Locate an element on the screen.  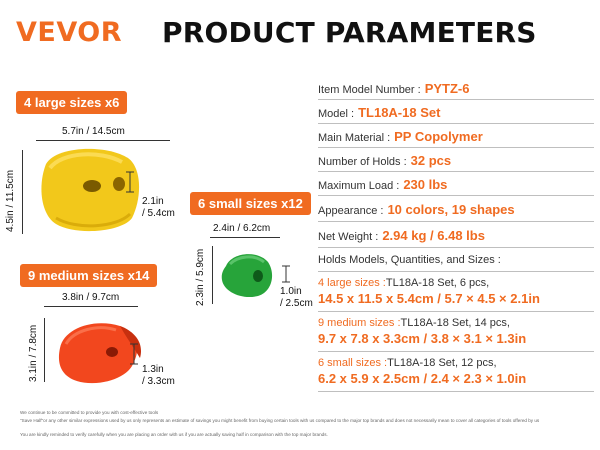
spec-sub-note: TL18A-18 Set, 12 pcs, is located at coordinates (442, 363).